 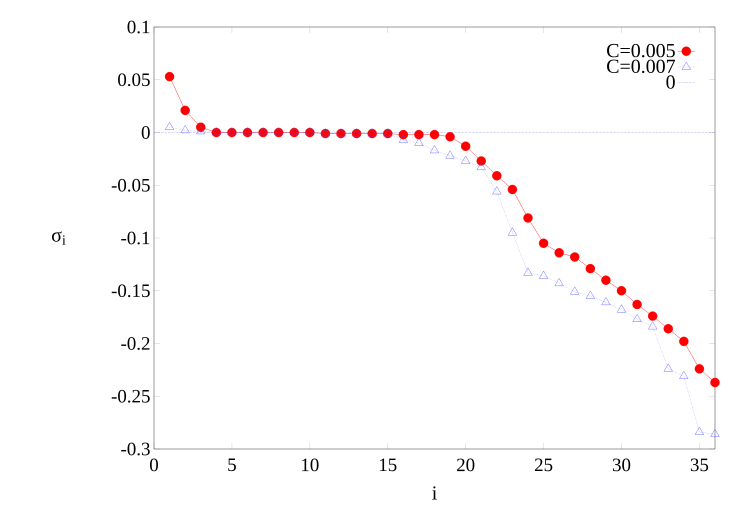 I want to click on x-tick-label: 35, so click(x=699, y=465).